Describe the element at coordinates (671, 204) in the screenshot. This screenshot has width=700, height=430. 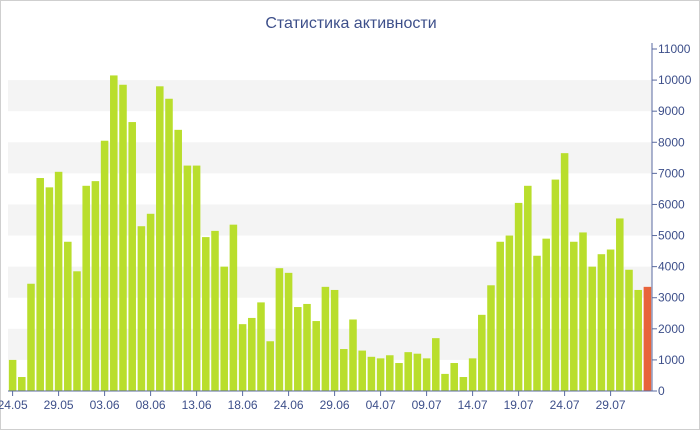
I see `y-tick-label: 6000` at that location.